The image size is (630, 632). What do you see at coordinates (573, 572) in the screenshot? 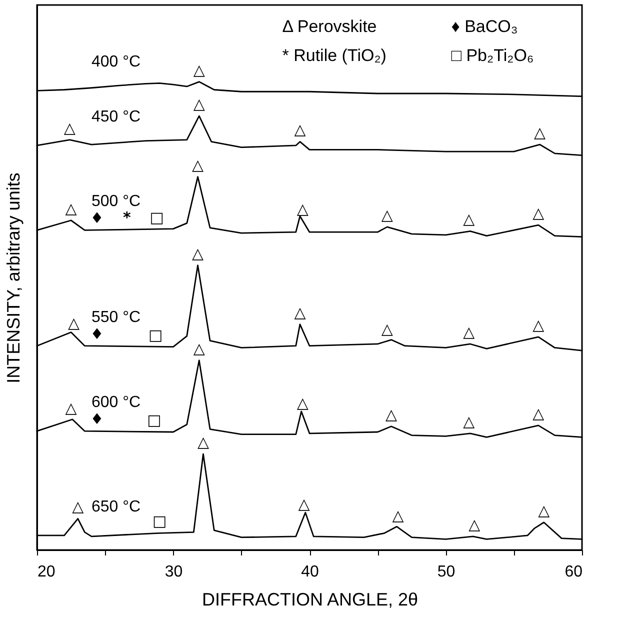
I see `x-tick-label: 60` at bounding box center [573, 572].